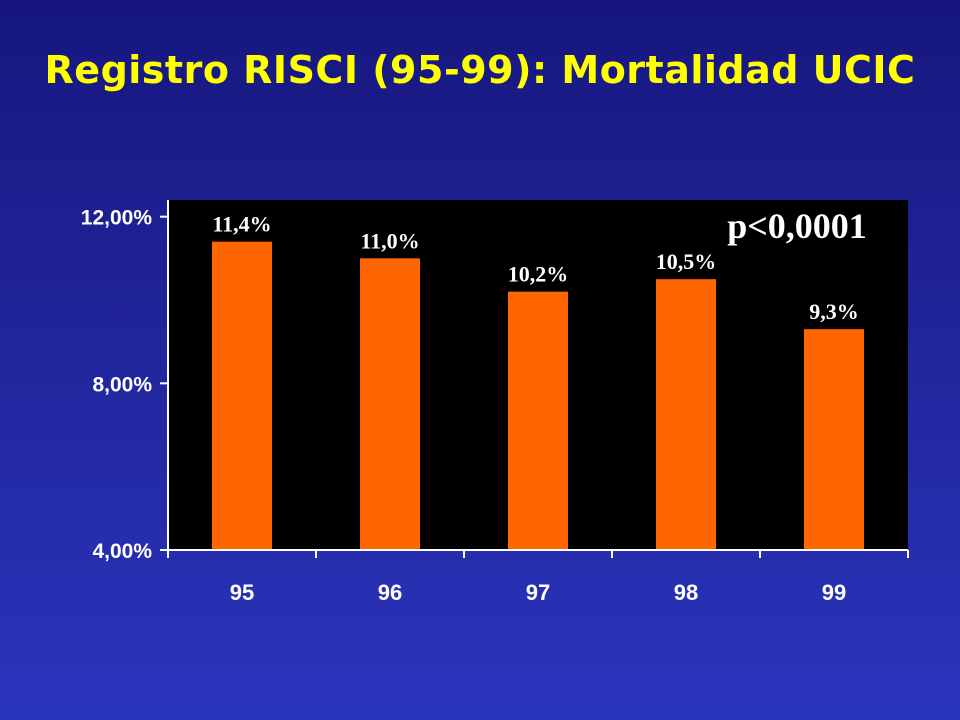 The width and height of the screenshot is (960, 720). I want to click on x-tick-label-99: 99, so click(834, 592).